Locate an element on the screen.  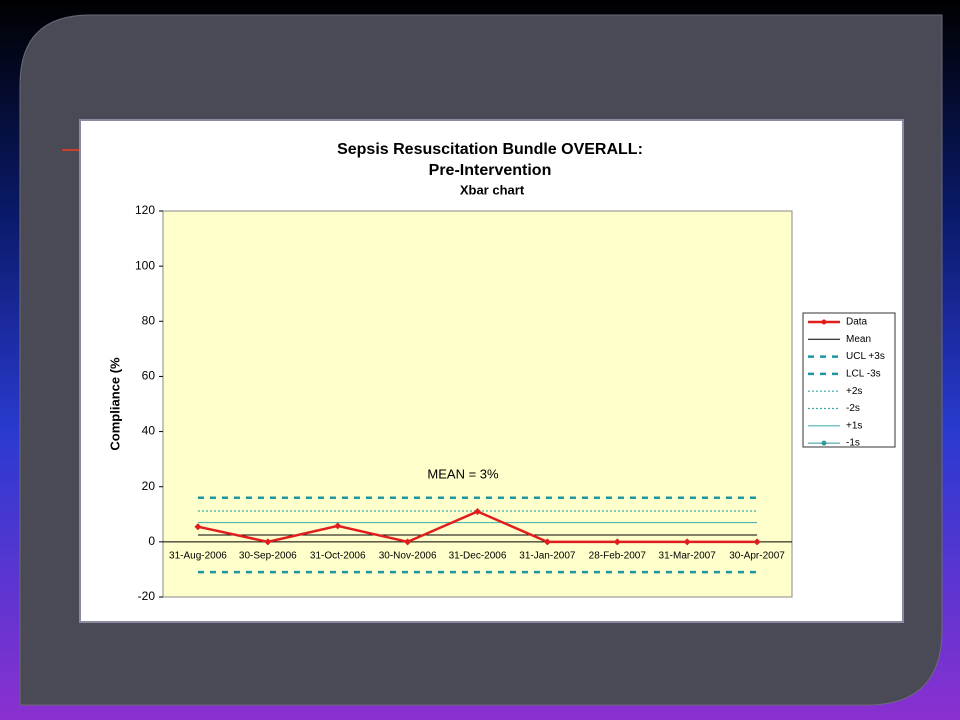
y-axis-label: Compliance (% is located at coordinates (114, 404).